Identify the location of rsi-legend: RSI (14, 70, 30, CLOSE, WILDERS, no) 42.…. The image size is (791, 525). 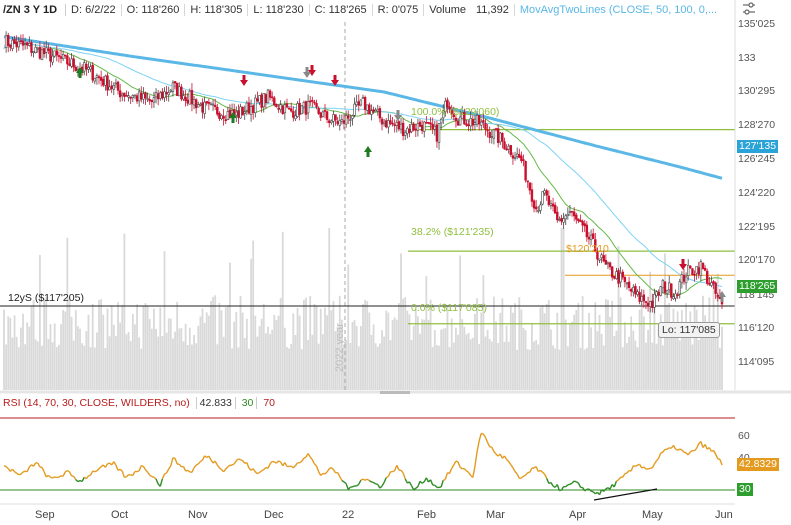
(140, 403).